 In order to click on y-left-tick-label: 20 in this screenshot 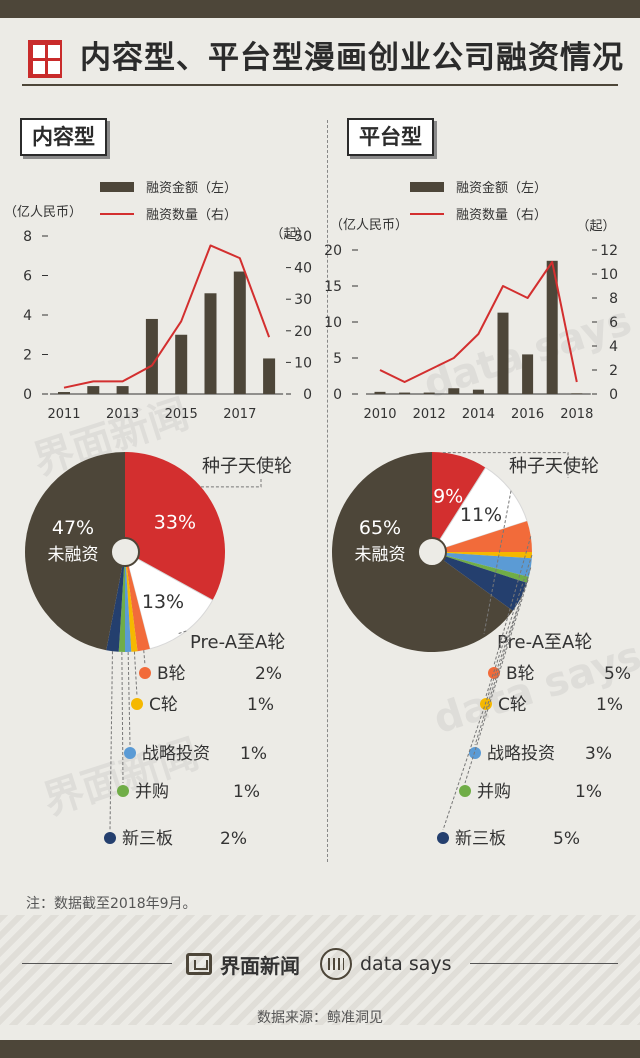, I will do `click(333, 251)`.